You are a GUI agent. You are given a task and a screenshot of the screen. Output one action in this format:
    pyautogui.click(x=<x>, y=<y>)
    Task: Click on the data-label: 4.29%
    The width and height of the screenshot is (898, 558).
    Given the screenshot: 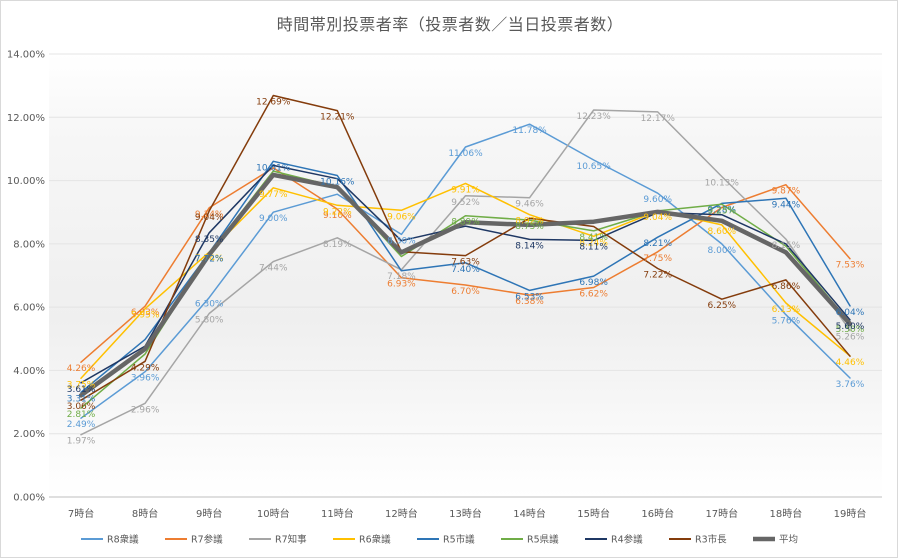 What is the action you would take?
    pyautogui.click(x=145, y=368)
    